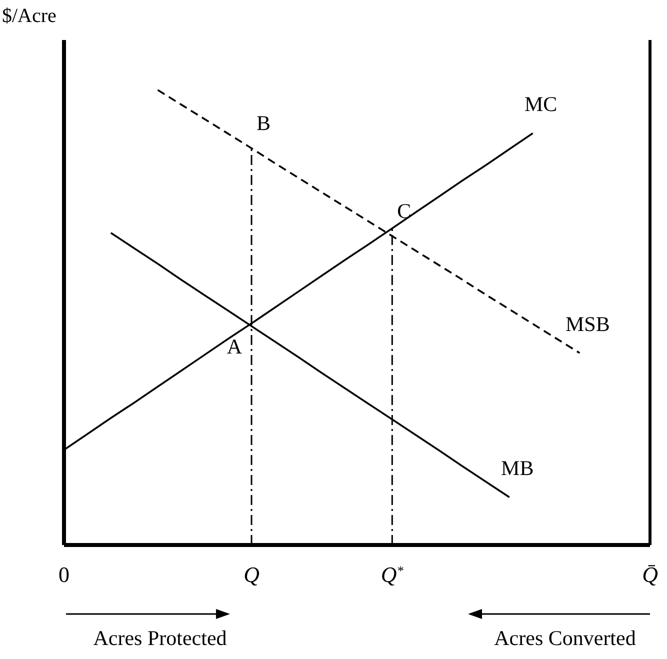 Image resolution: width=667 pixels, height=659 pixels. What do you see at coordinates (541, 104) in the screenshot?
I see `series-label: MC` at bounding box center [541, 104].